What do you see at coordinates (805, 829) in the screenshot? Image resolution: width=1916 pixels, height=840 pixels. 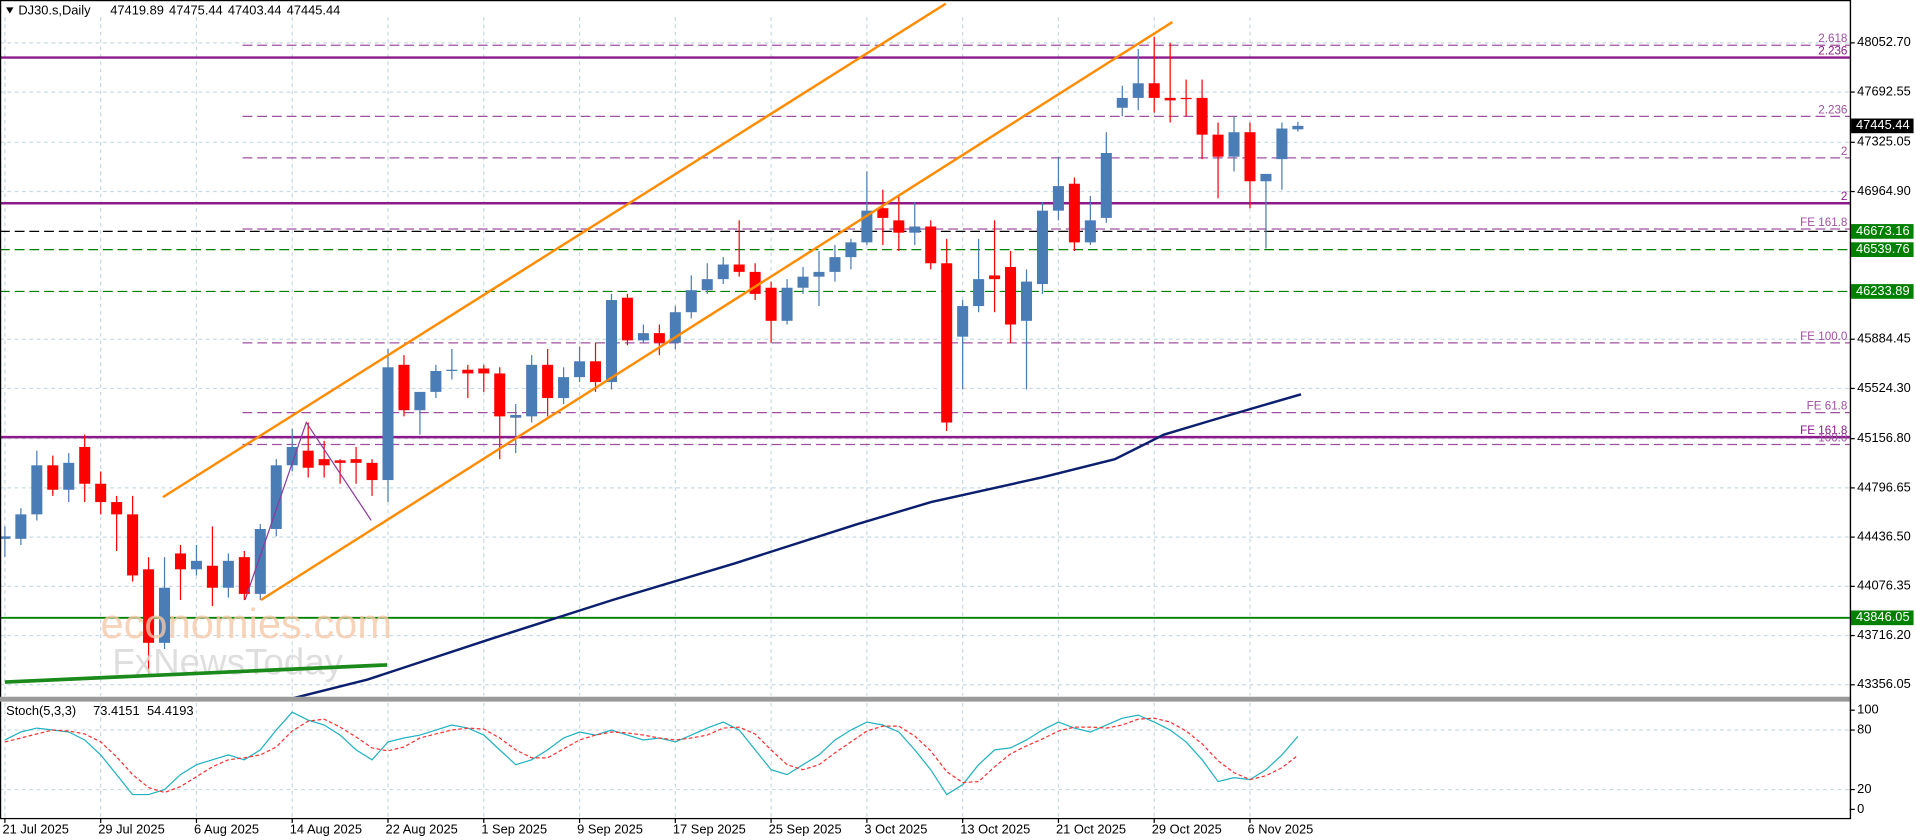 I see `x-tick-label: 25 Sep 2025` at bounding box center [805, 829].